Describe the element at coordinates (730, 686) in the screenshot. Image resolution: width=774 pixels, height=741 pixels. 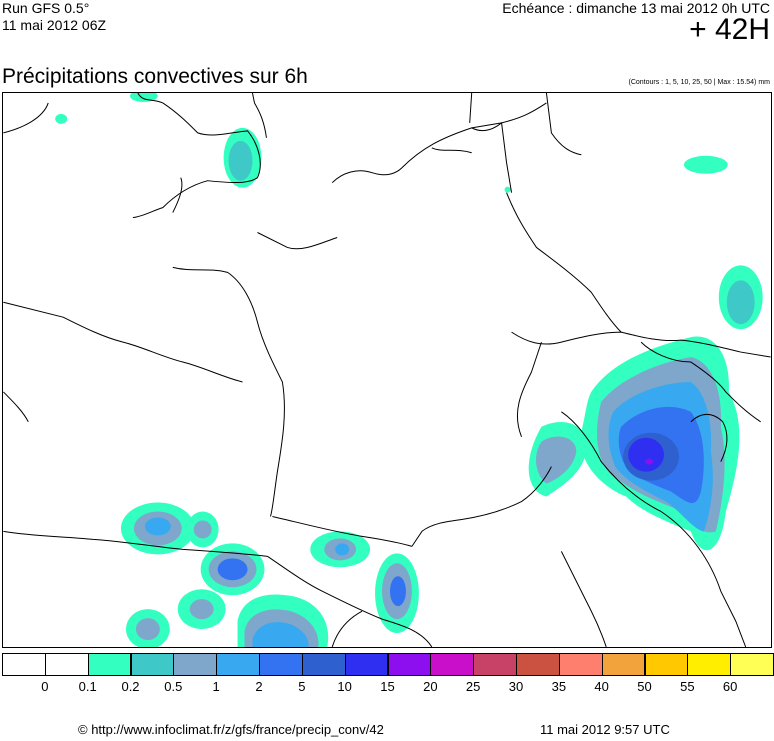
I see `scale-label: 60` at that location.